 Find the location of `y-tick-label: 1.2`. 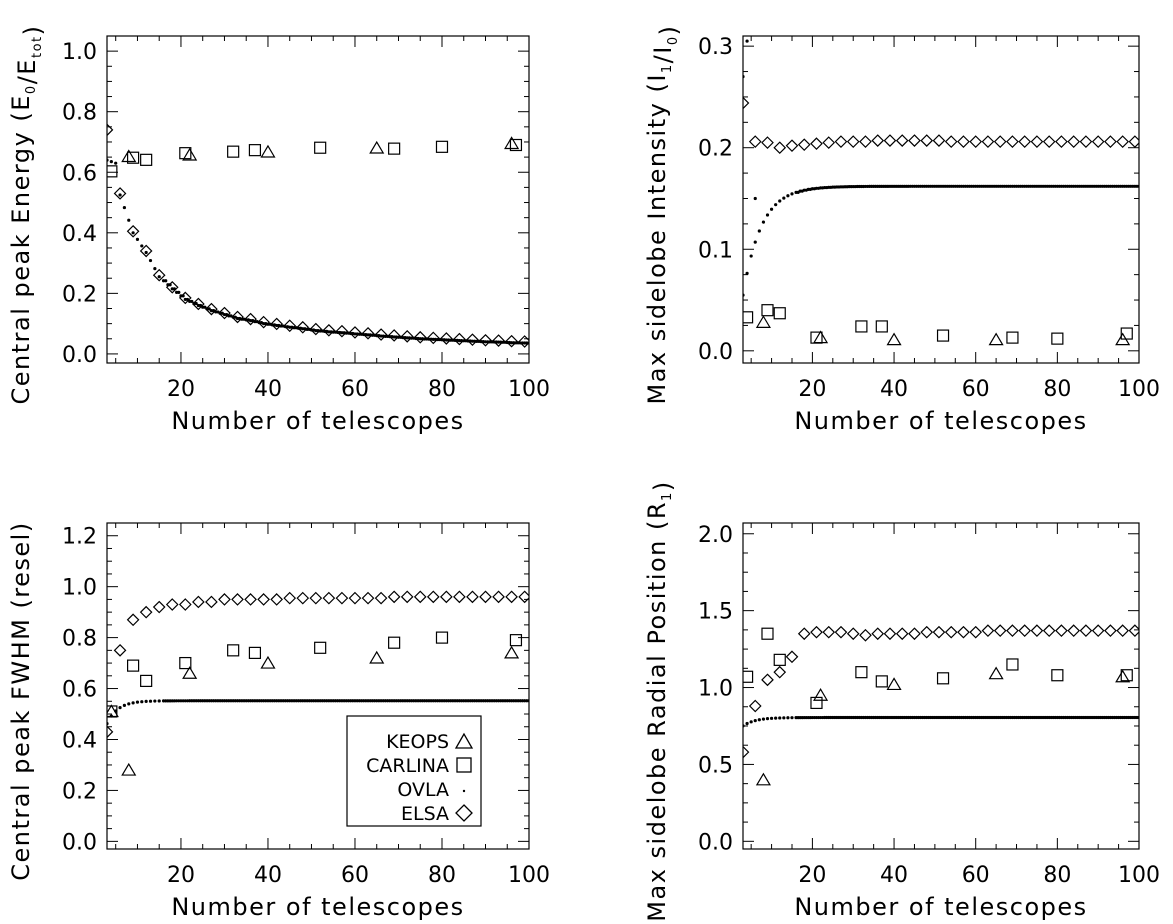

y-tick-label: 1.2 is located at coordinates (79, 537).